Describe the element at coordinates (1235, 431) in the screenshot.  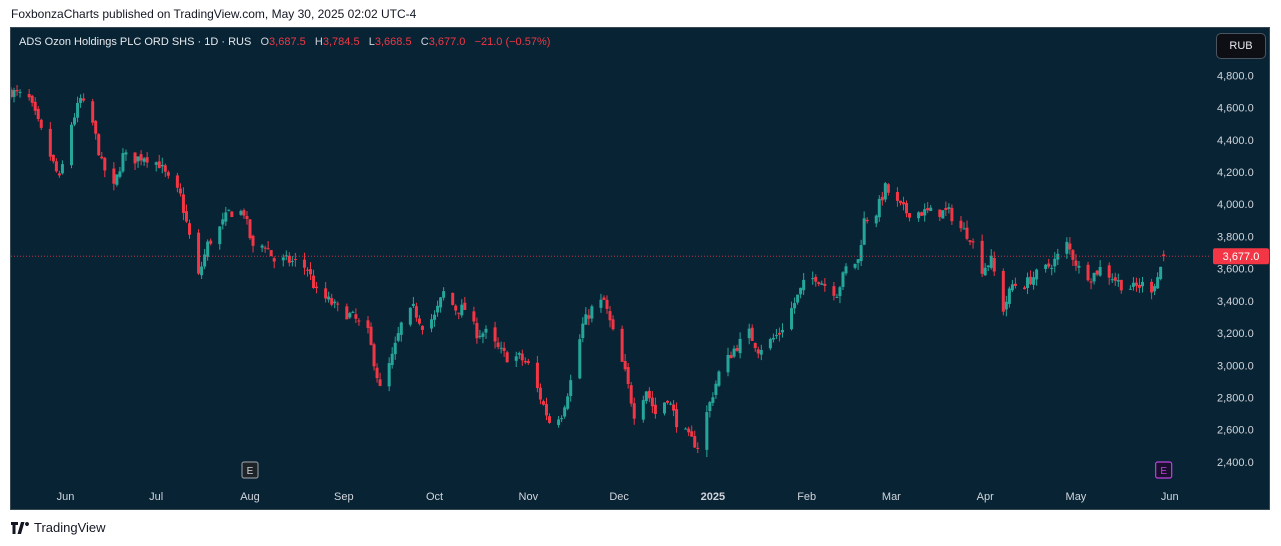
I see `y-tick-label: 2,600.0` at that location.